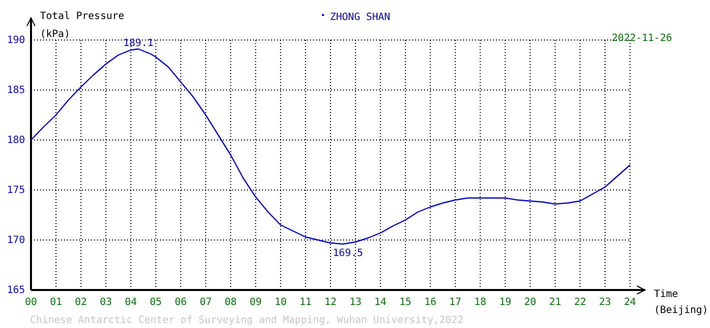 Image resolution: width=710 pixels, height=328 pixels. I want to click on y-tick-label: 165, so click(15, 290).